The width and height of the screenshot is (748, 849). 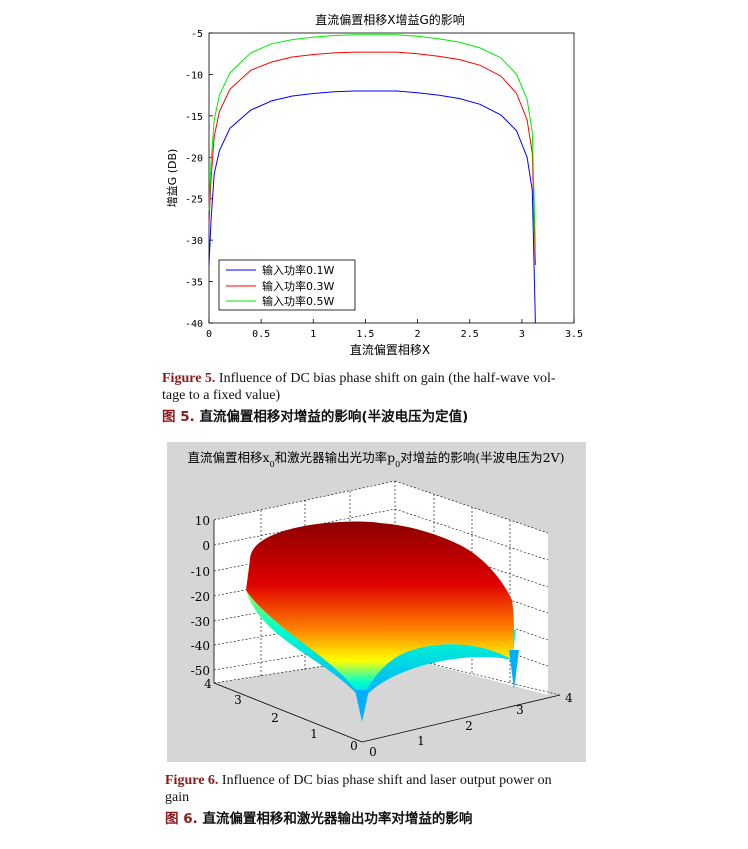 What do you see at coordinates (298, 270) in the screenshot?
I see `legend-label-0: 输入功率0.1W` at bounding box center [298, 270].